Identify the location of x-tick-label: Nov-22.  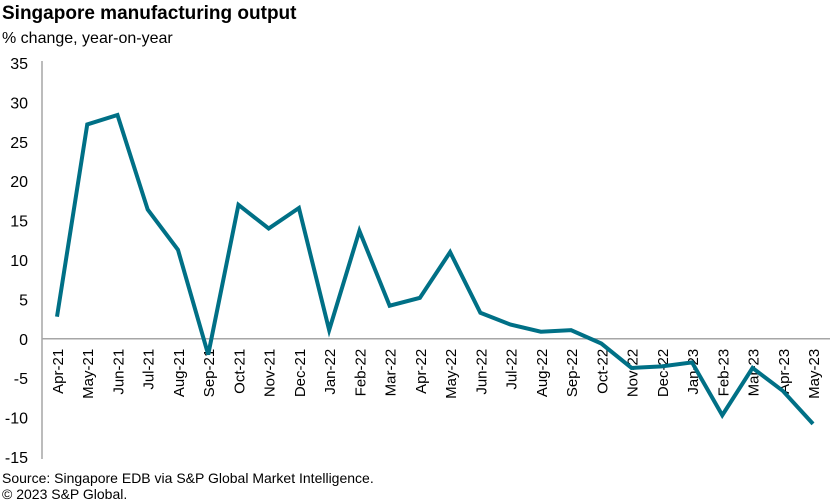
(633, 373).